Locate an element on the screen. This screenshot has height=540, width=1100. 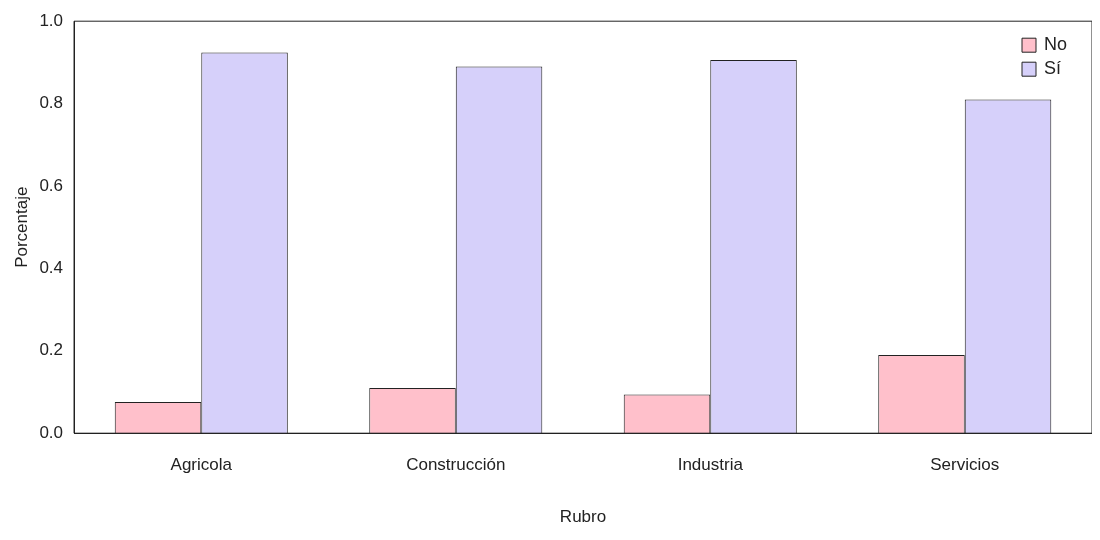
y-tick-label: 0.2 is located at coordinates (51, 350).